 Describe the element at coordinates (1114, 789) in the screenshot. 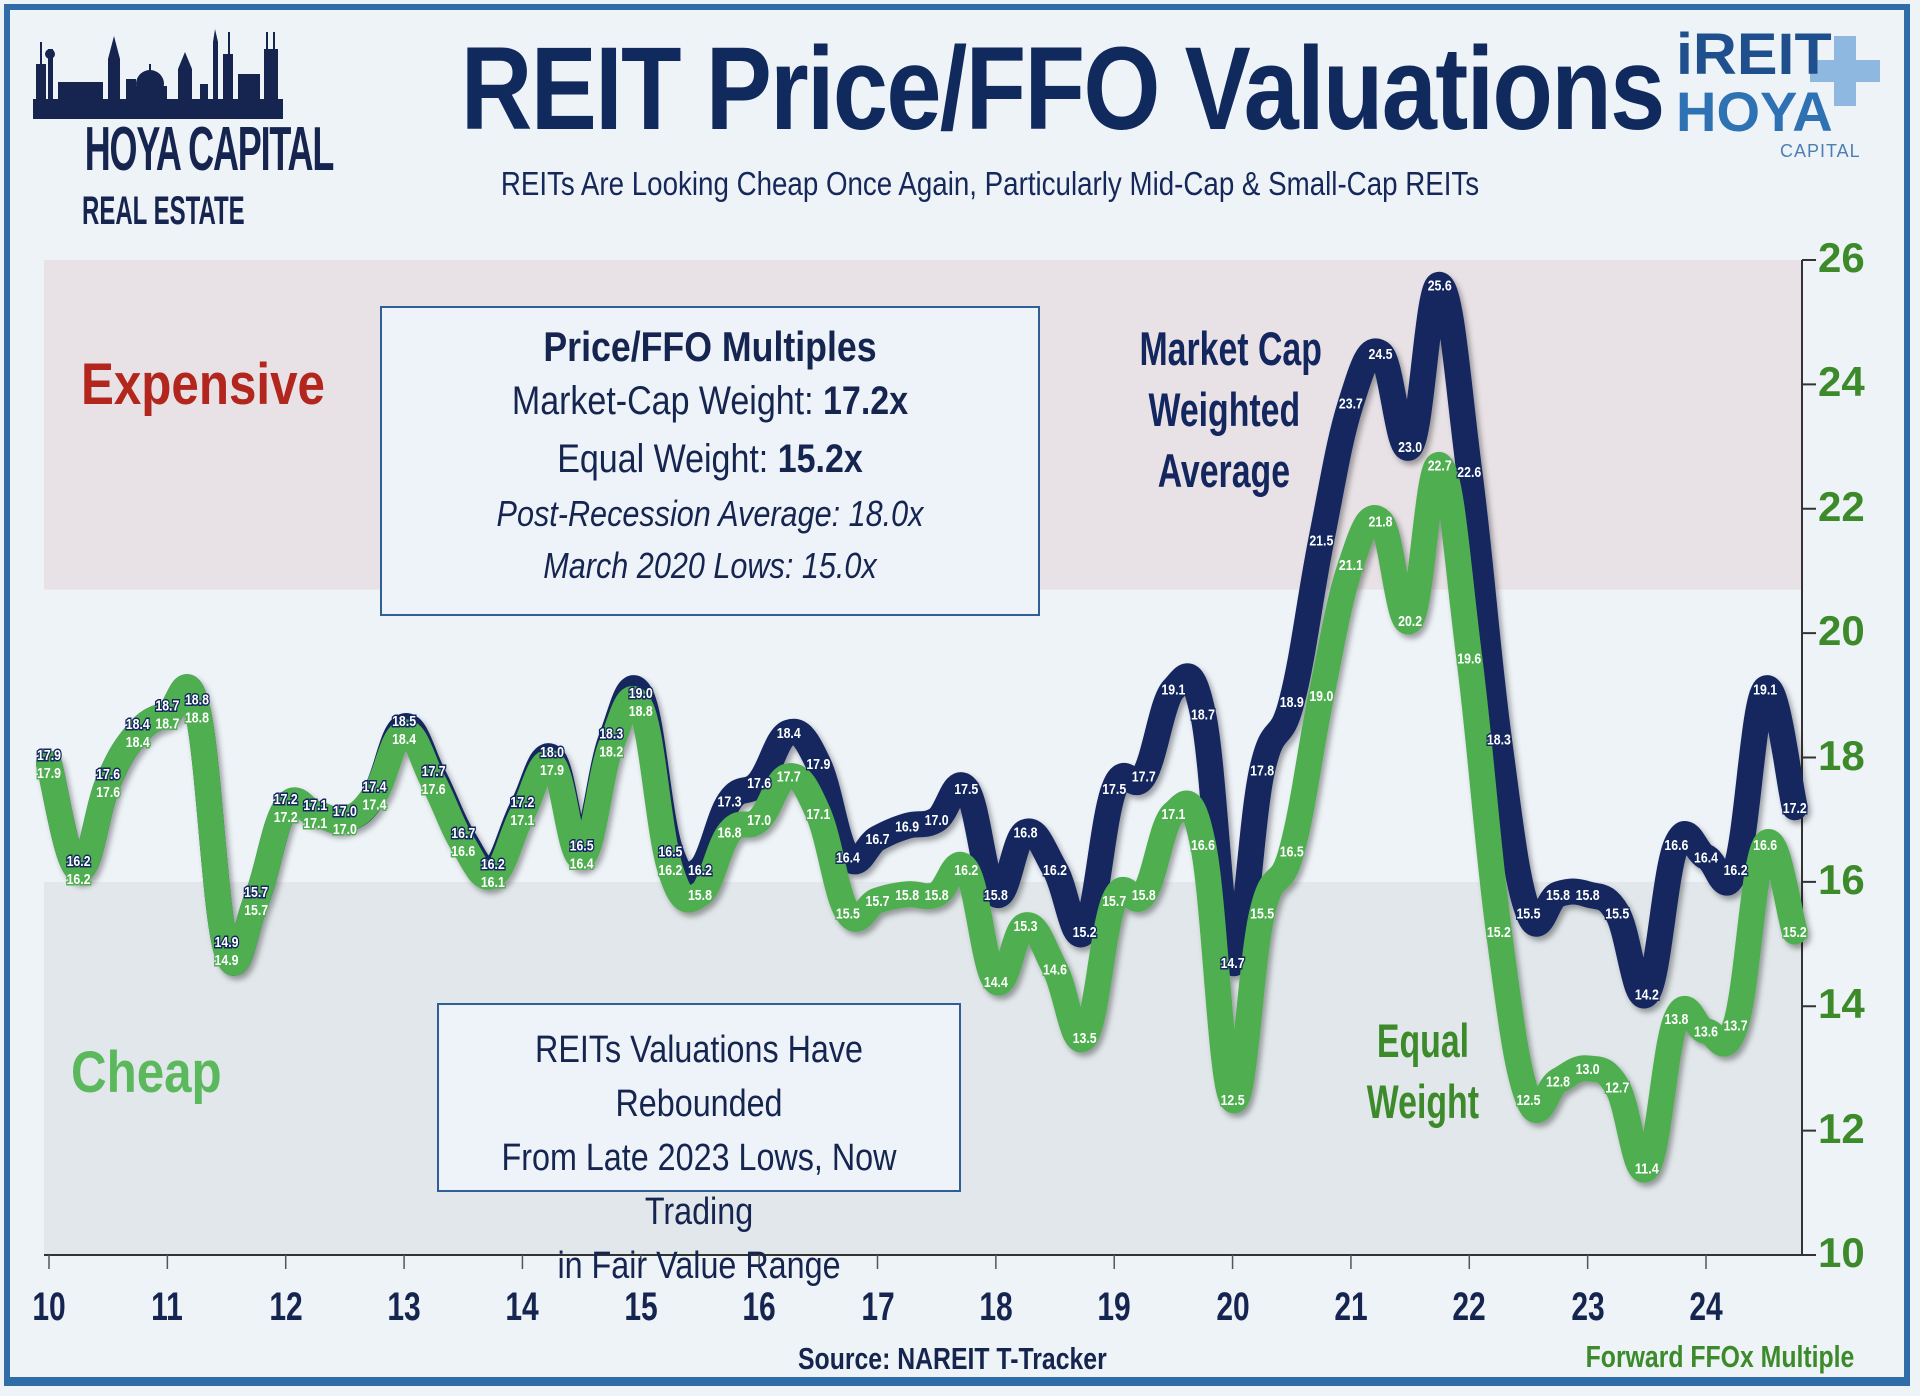

I see `market-cap-data-label: 17.5` at that location.